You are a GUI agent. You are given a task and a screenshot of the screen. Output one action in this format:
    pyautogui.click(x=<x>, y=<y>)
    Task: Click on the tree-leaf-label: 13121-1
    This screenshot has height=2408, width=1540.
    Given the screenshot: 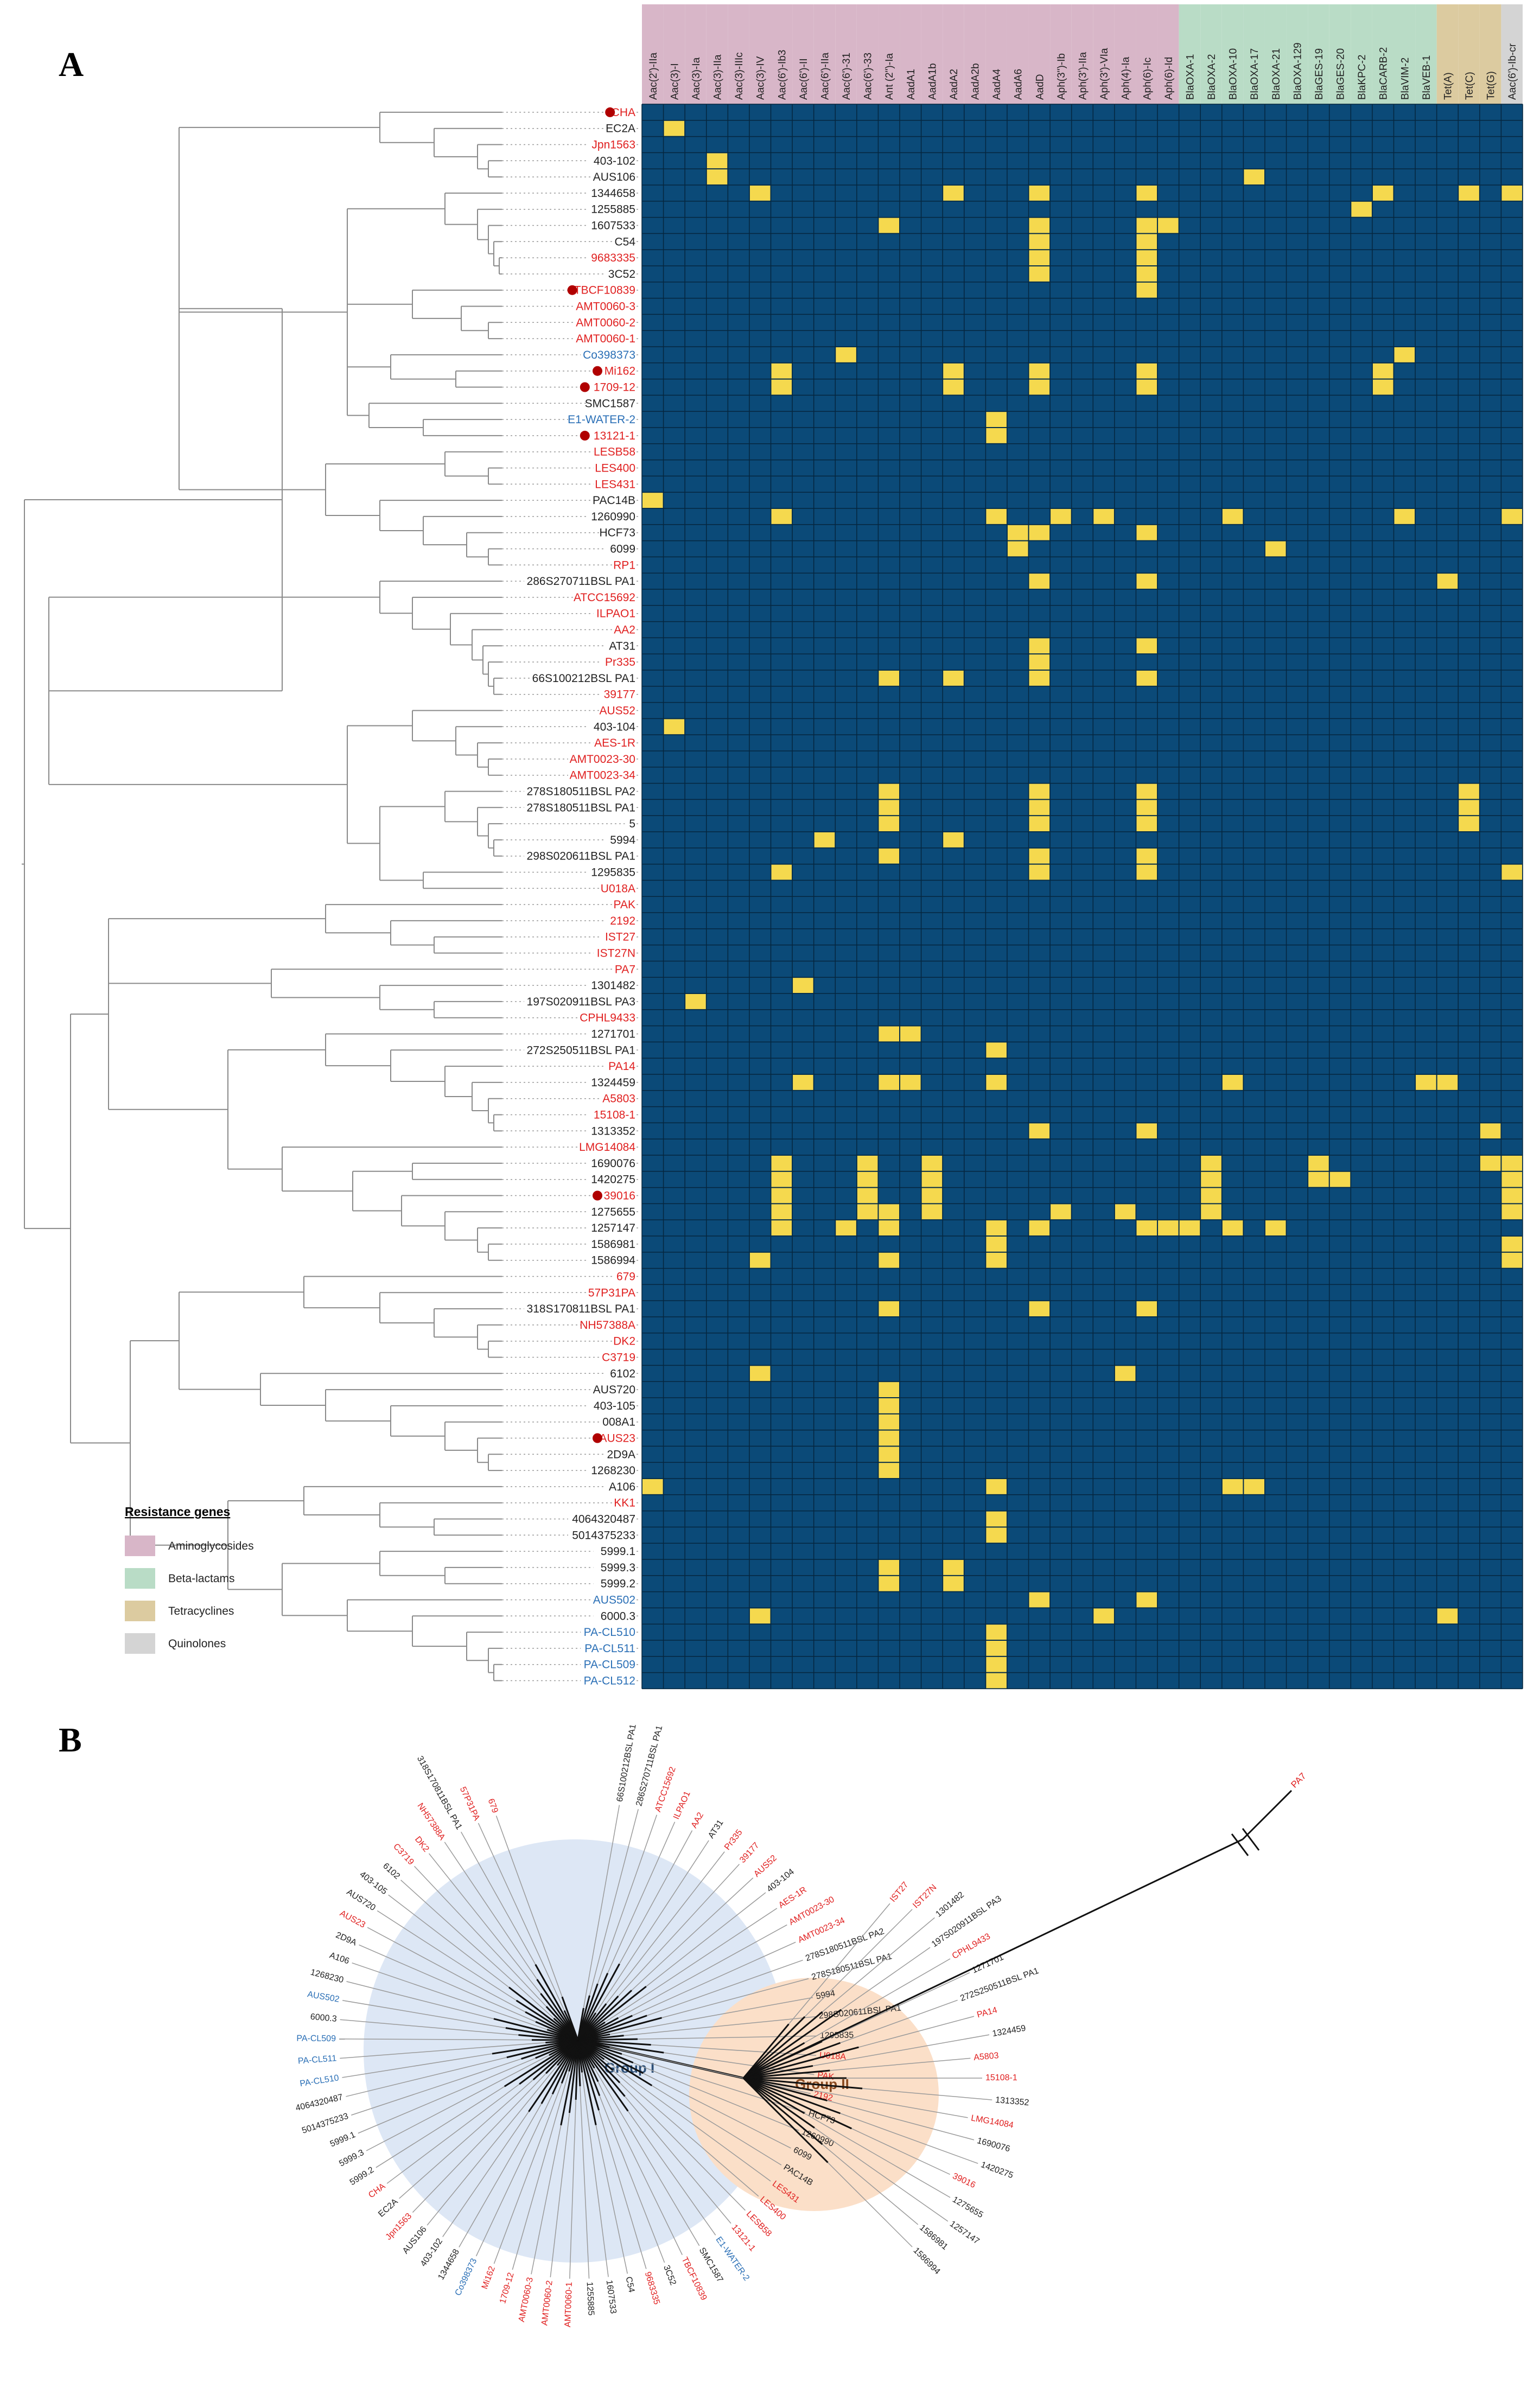 What is the action you would take?
    pyautogui.click(x=744, y=2238)
    